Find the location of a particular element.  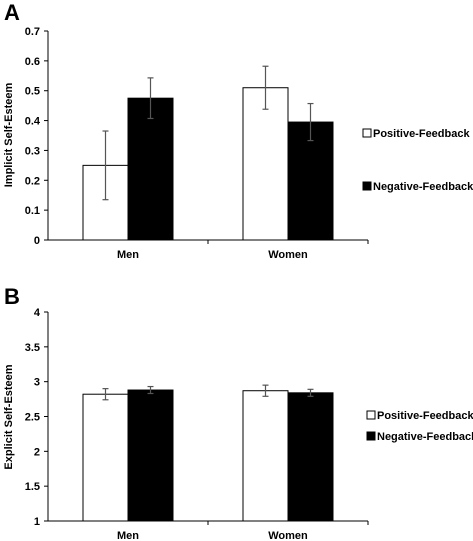

y-axis-label-a: Implicit Self-Esteem is located at coordinates (9, 135).